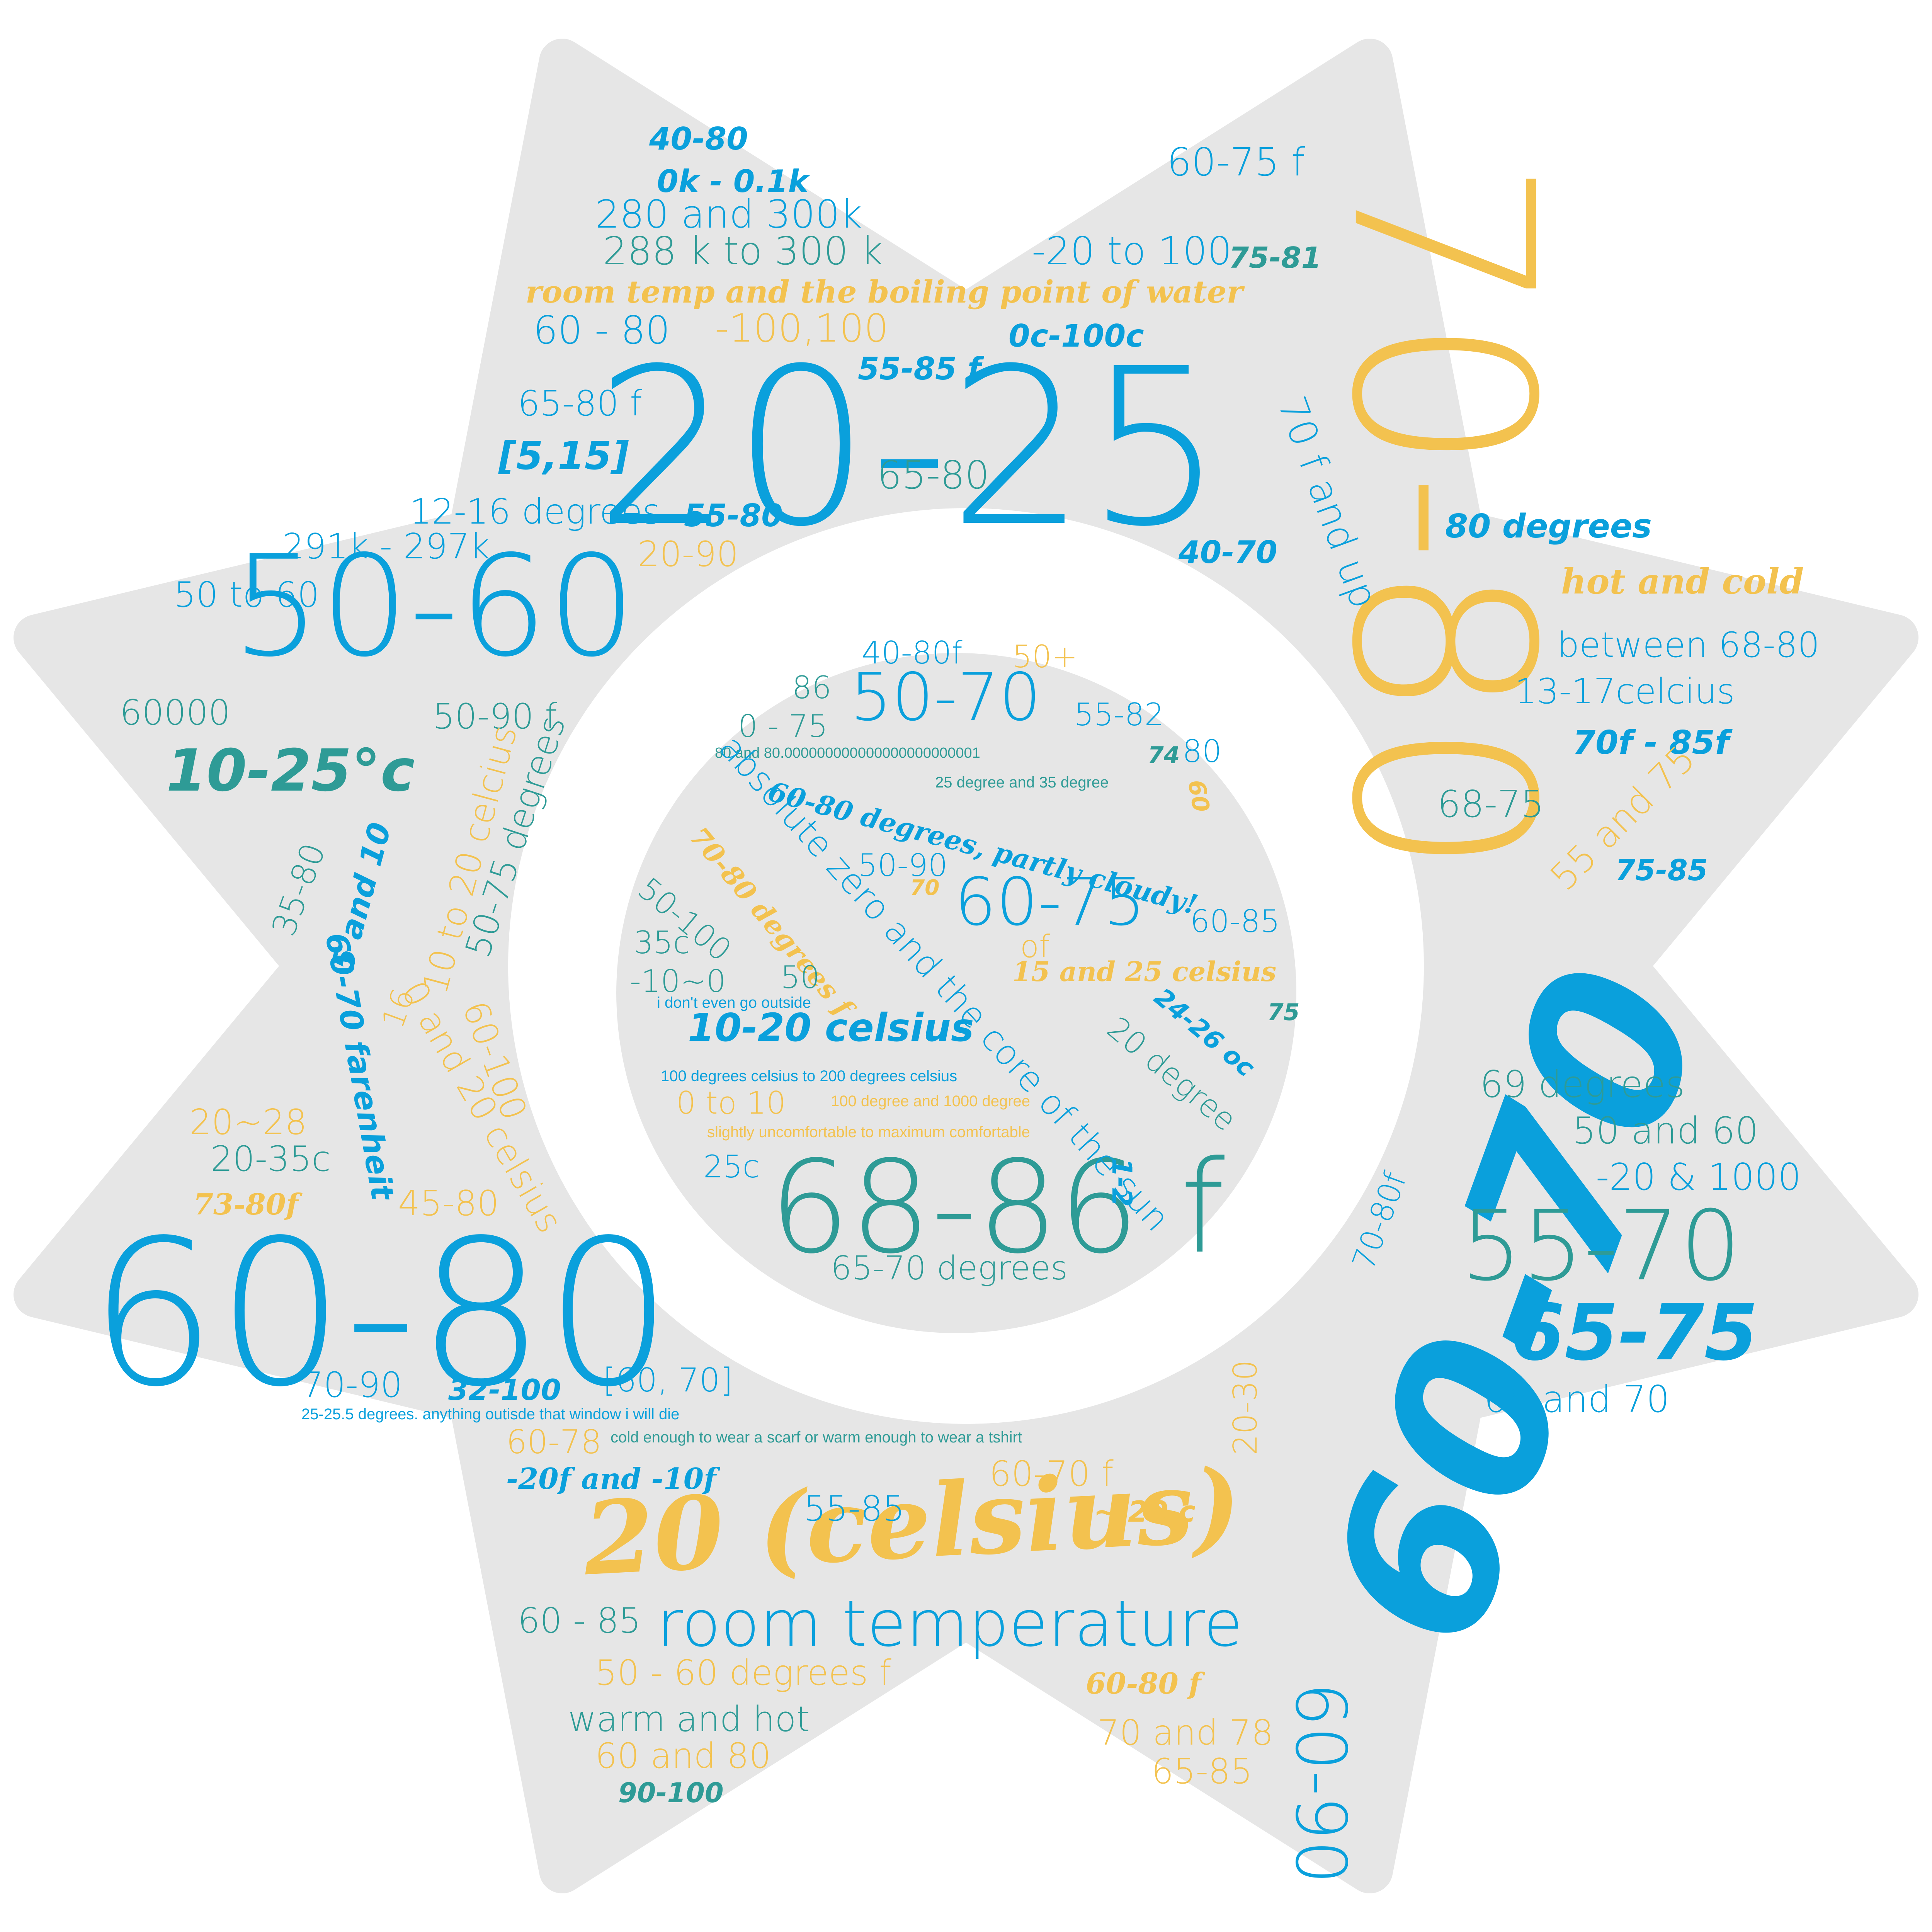 This screenshot has height=1932, width=1932. Describe the element at coordinates (671, 1793) in the screenshot. I see `word: 90-100` at that location.